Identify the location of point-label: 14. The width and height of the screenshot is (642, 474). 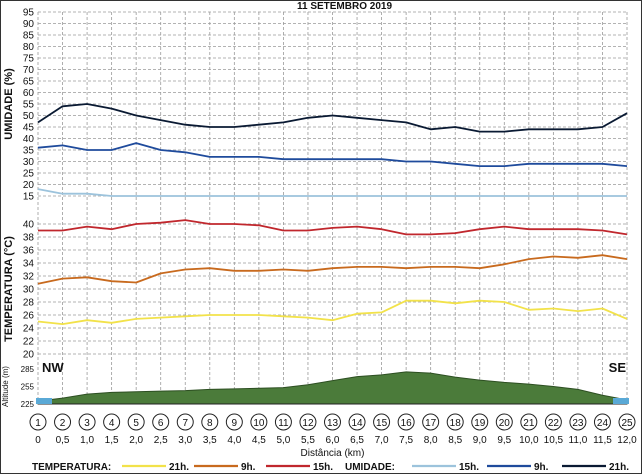
(357, 423).